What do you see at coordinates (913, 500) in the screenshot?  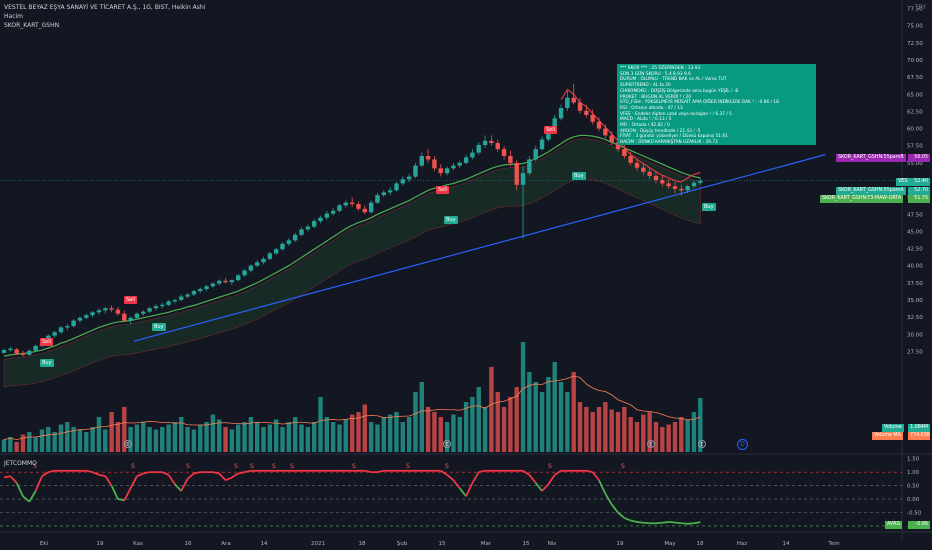 I see `osc-tick-label: 0.00` at bounding box center [913, 500].